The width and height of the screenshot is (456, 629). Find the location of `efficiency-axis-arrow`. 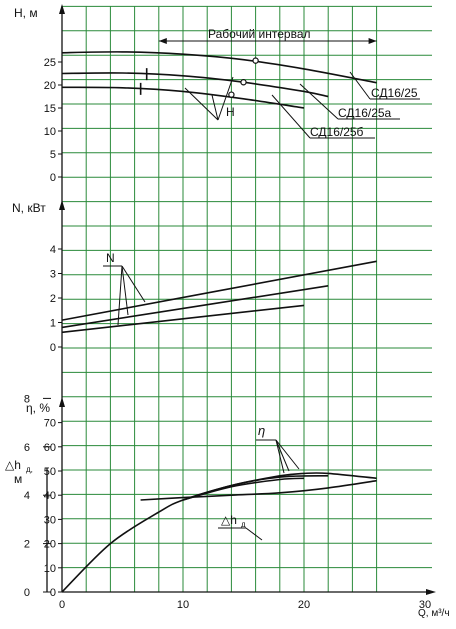

efficiency-axis-arrow is located at coordinates (62, 402).